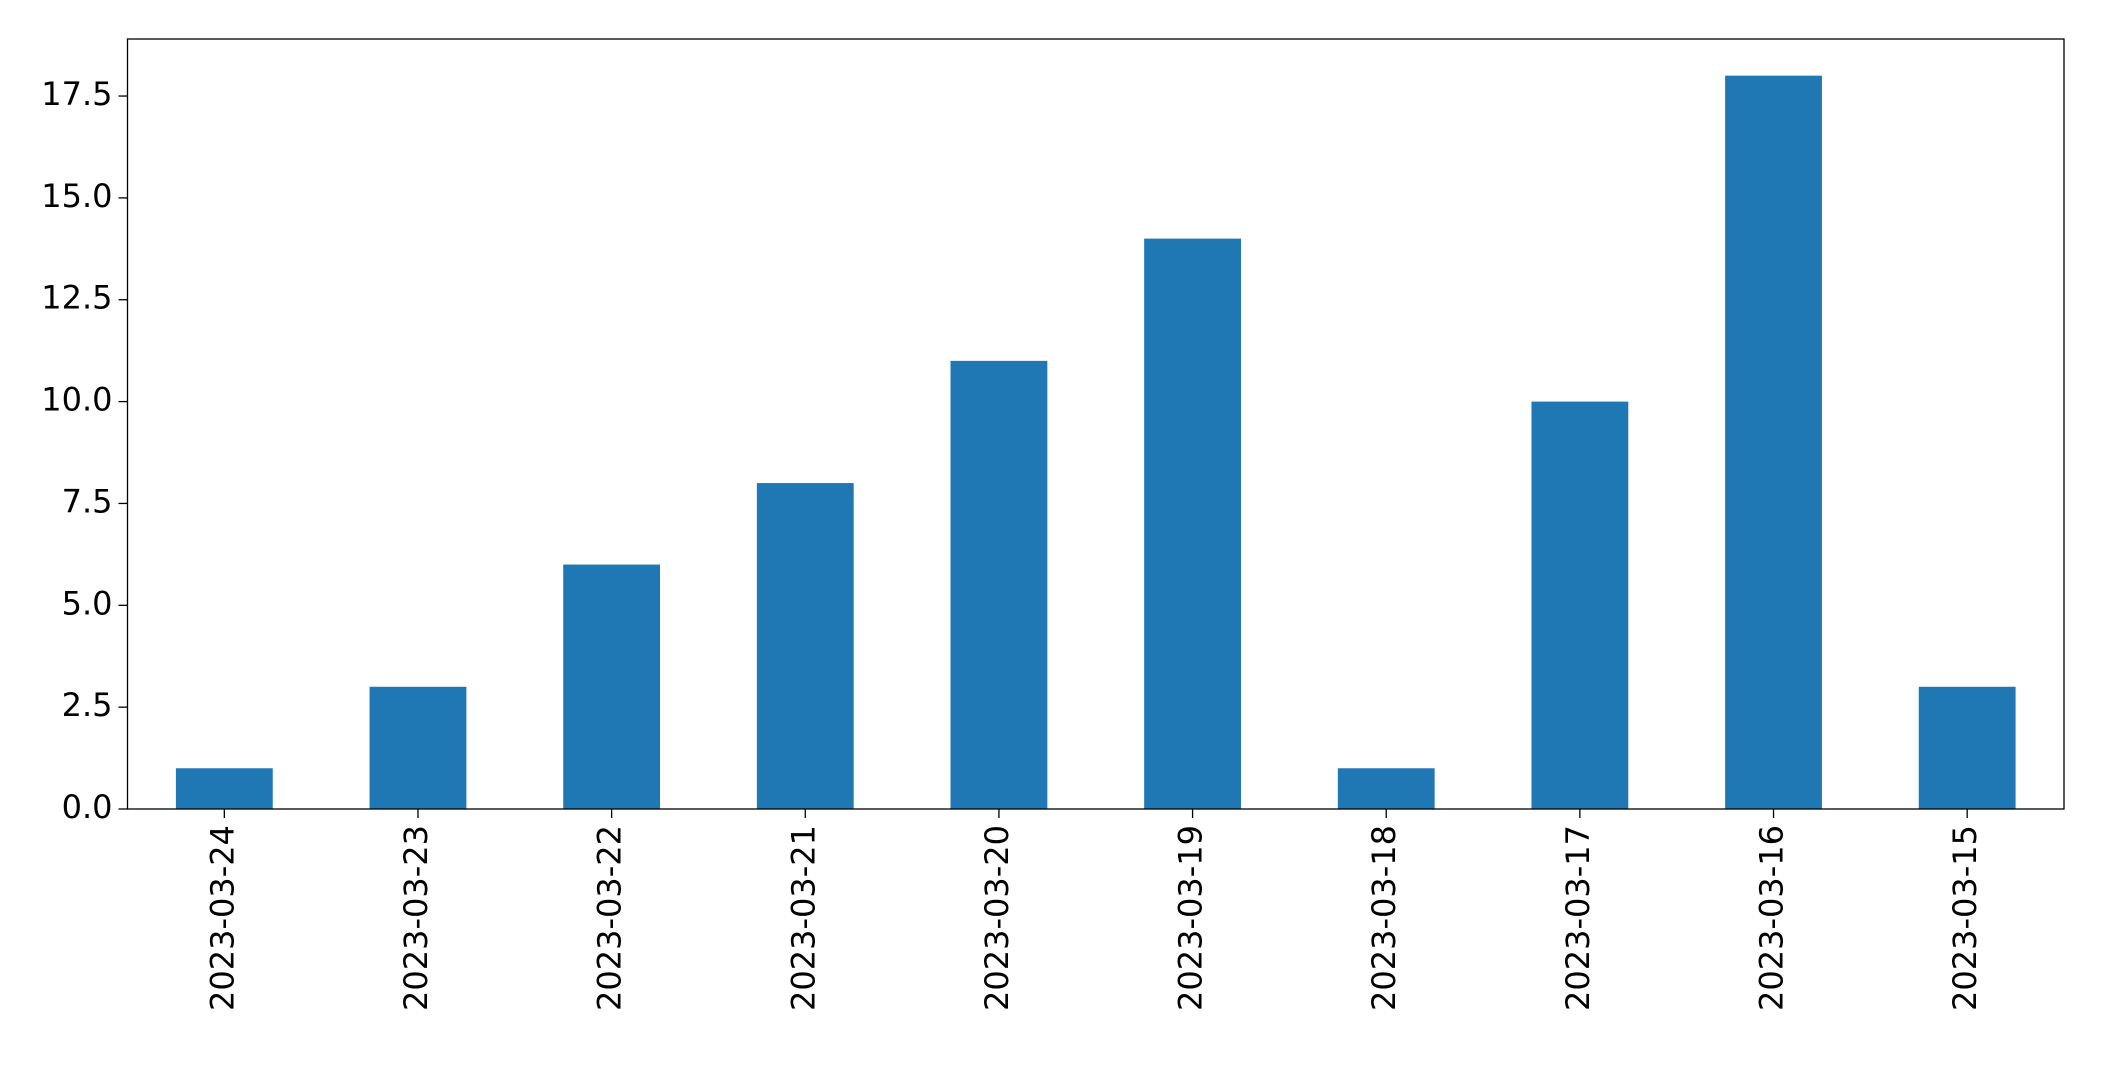 The image size is (2104, 1065). What do you see at coordinates (222, 918) in the screenshot?
I see `x-tick-label: 2023-03-24` at bounding box center [222, 918].